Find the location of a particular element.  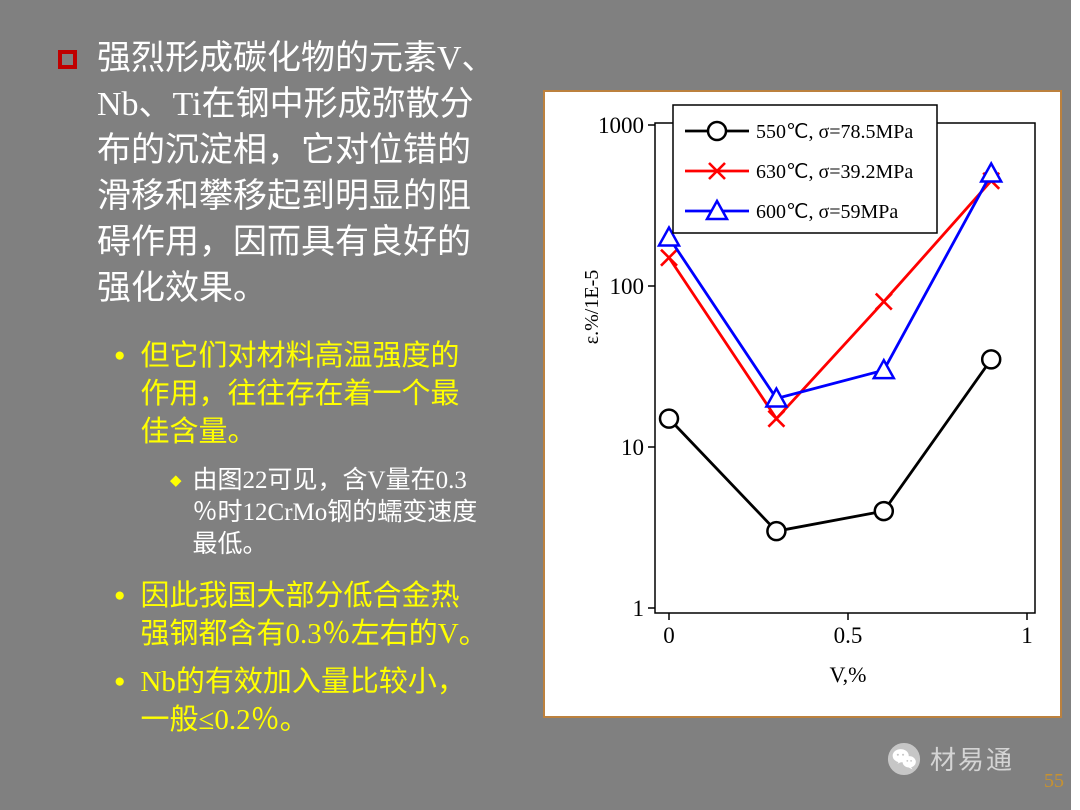

watermark-text: 材易通 is located at coordinates (971, 760).